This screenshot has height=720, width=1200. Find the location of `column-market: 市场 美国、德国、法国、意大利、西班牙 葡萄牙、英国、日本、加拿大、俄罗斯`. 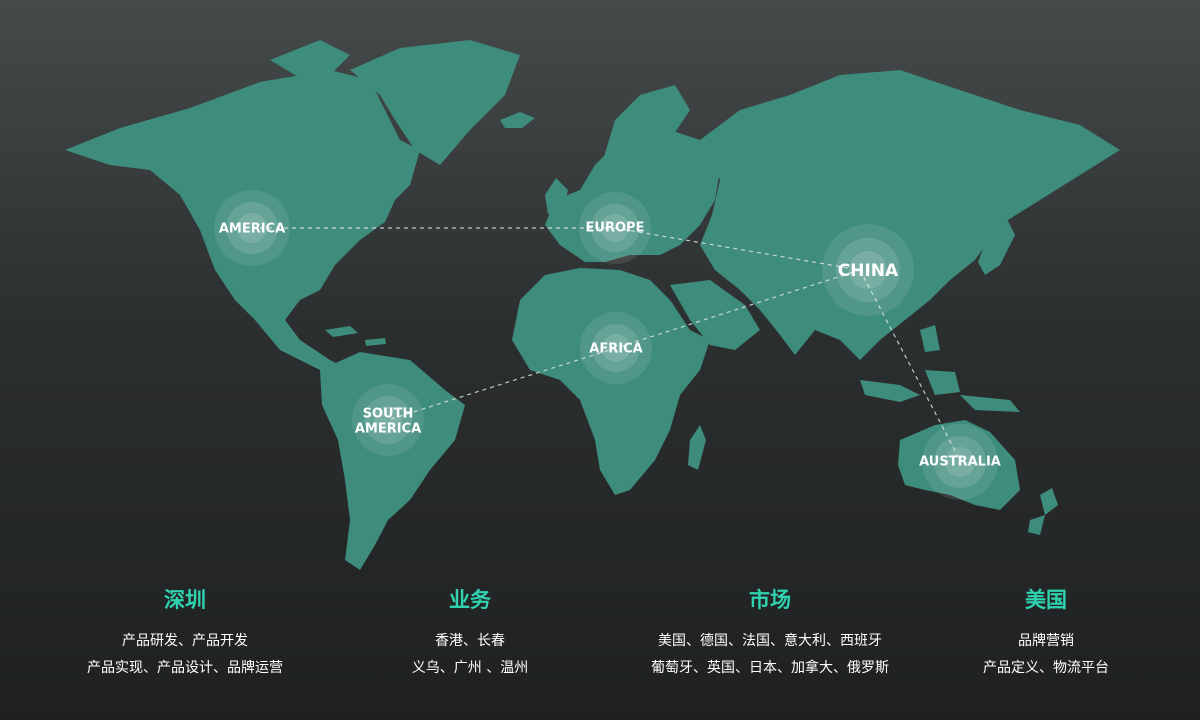

column-market: 市场 美国、德国、法国、意大利、西班牙 葡萄牙、英国、日本、加拿大、俄罗斯 is located at coordinates (770, 633).